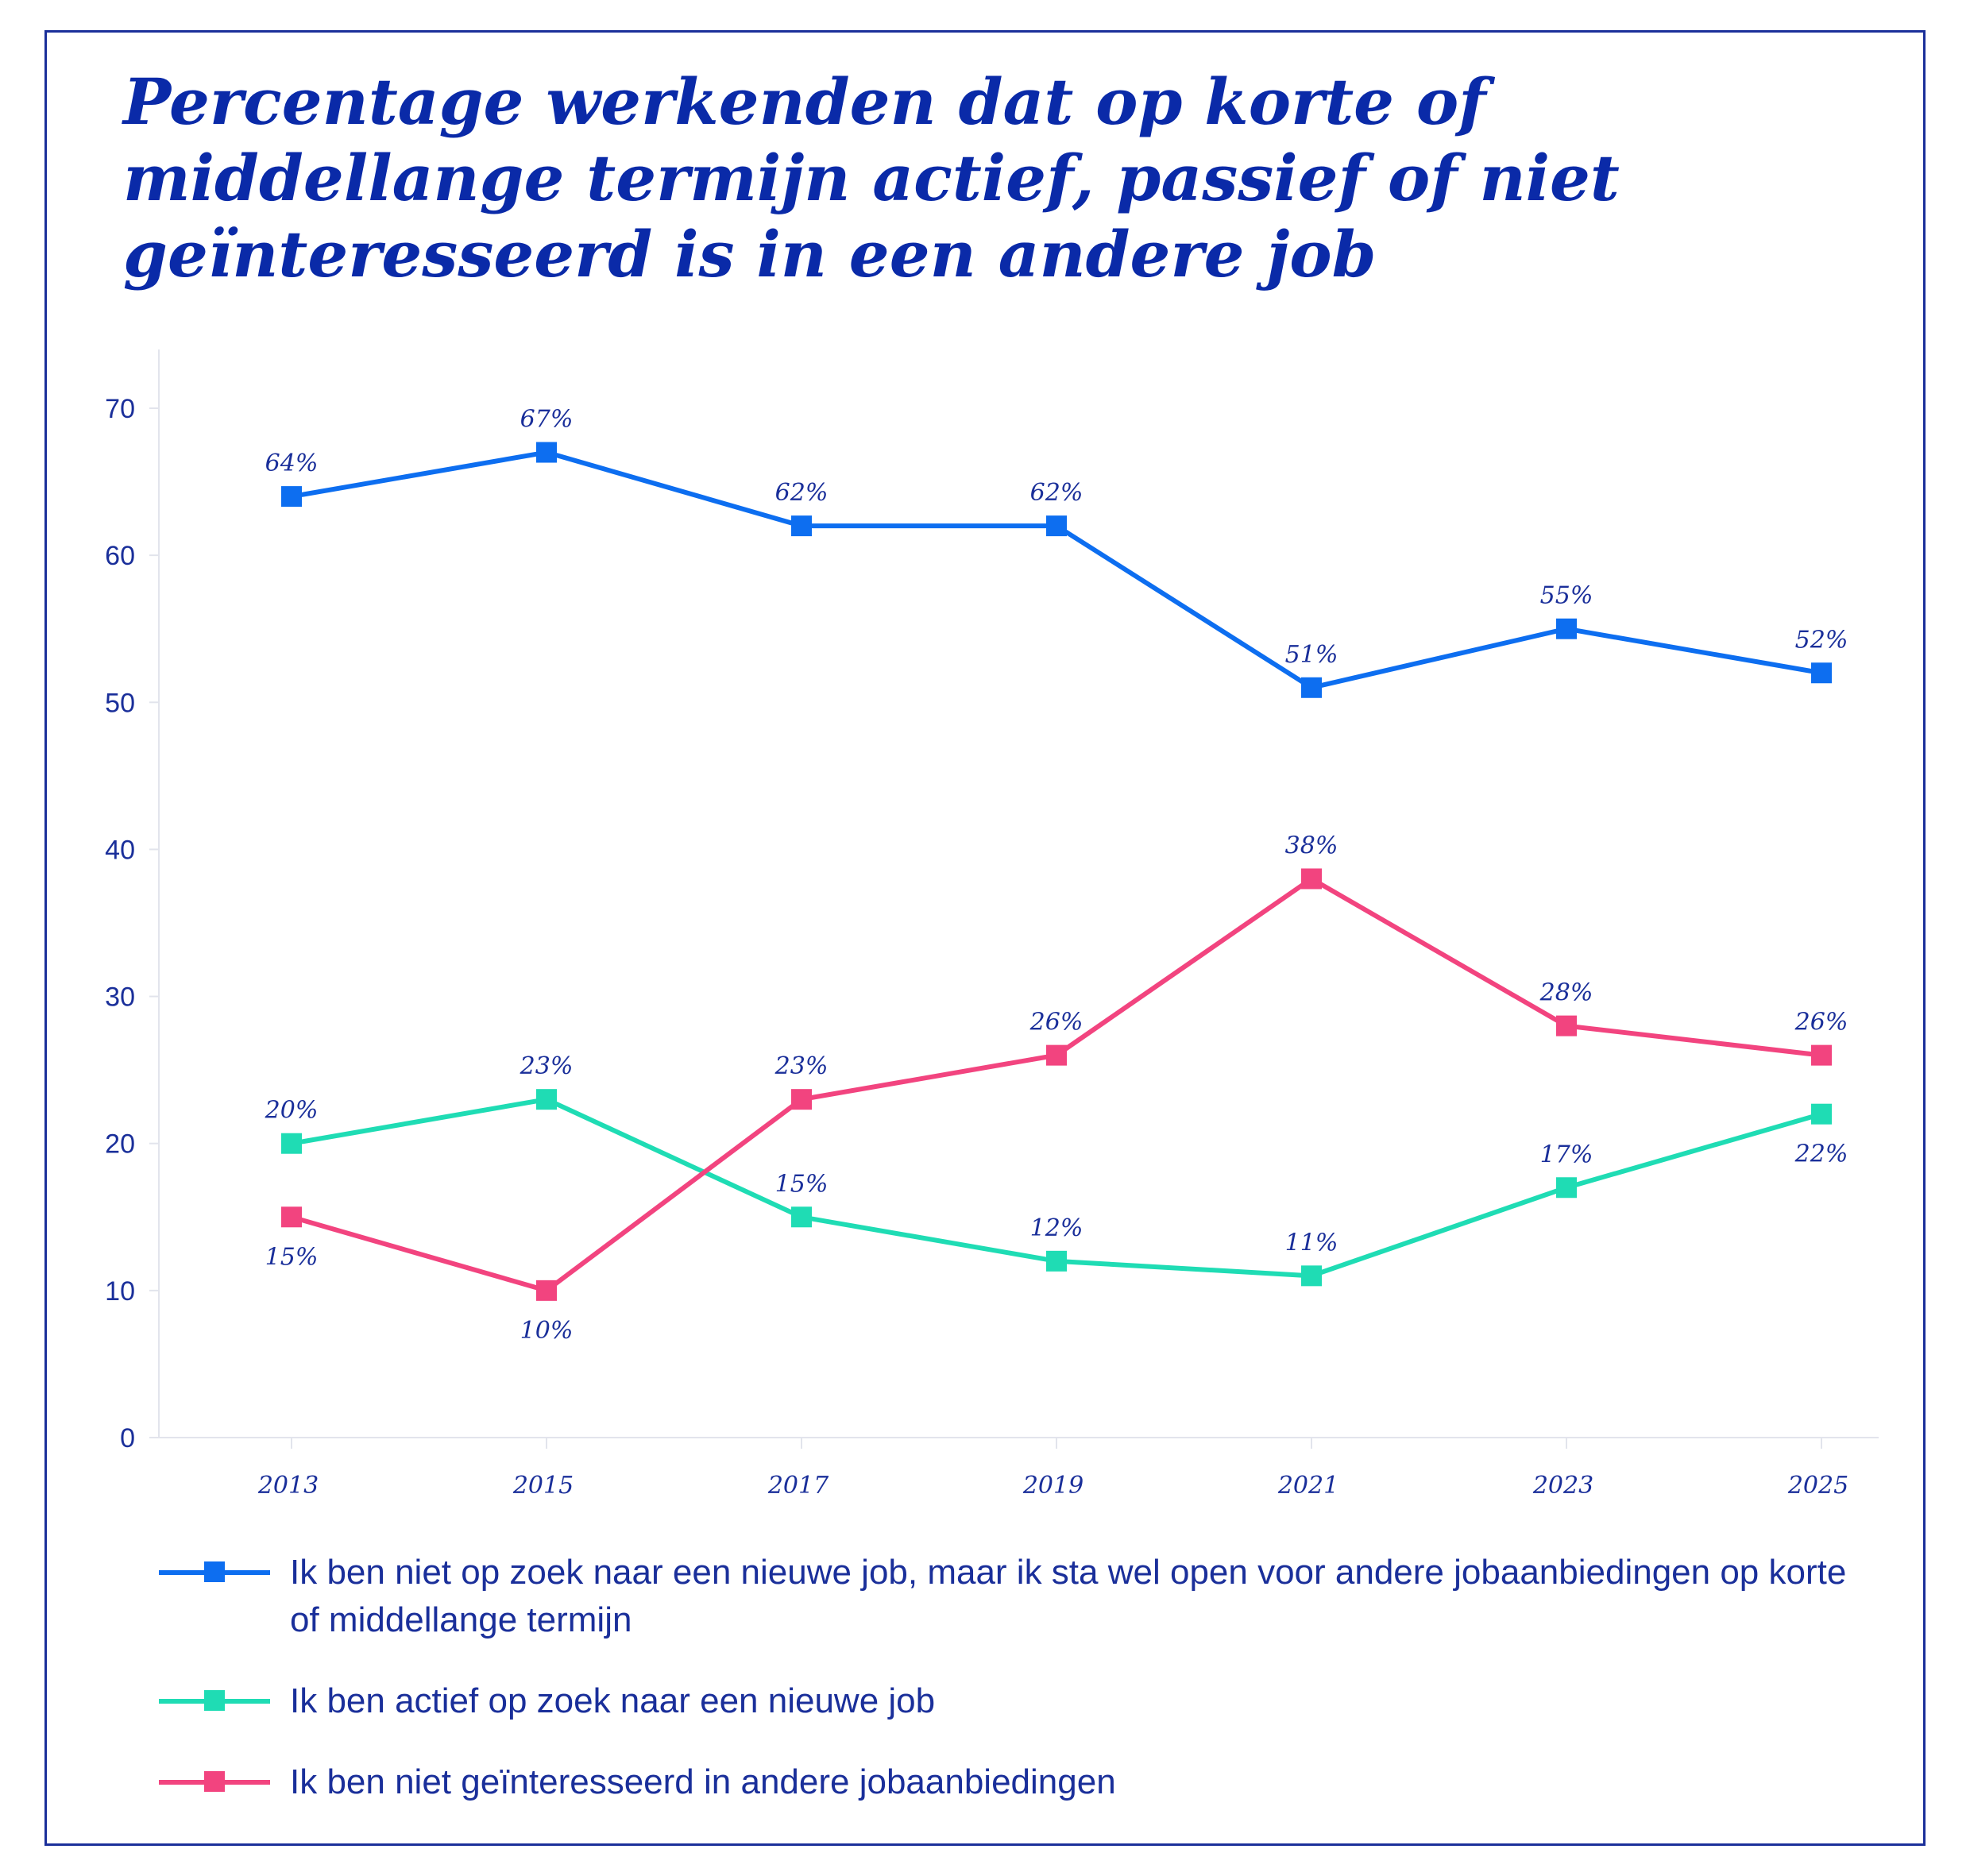 The height and width of the screenshot is (1876, 1970). Describe the element at coordinates (120, 1144) in the screenshot. I see `y-tick-label: 20` at that location.